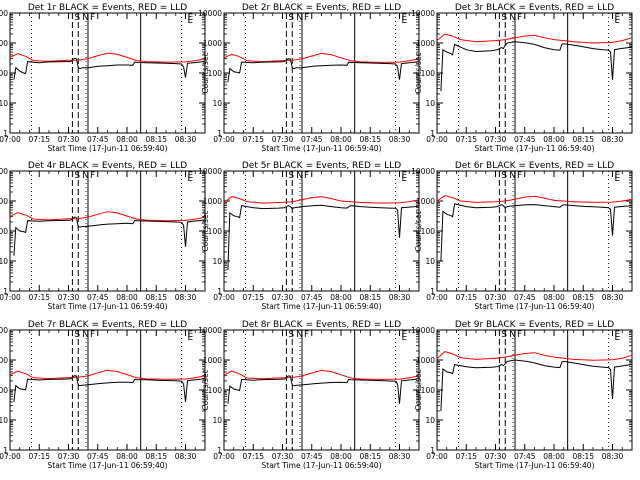 The height and width of the screenshot is (480, 640). Describe the element at coordinates (534, 325) in the screenshot. I see `panel-title: Det 9r BLACK = Events, RED = LLD` at that location.